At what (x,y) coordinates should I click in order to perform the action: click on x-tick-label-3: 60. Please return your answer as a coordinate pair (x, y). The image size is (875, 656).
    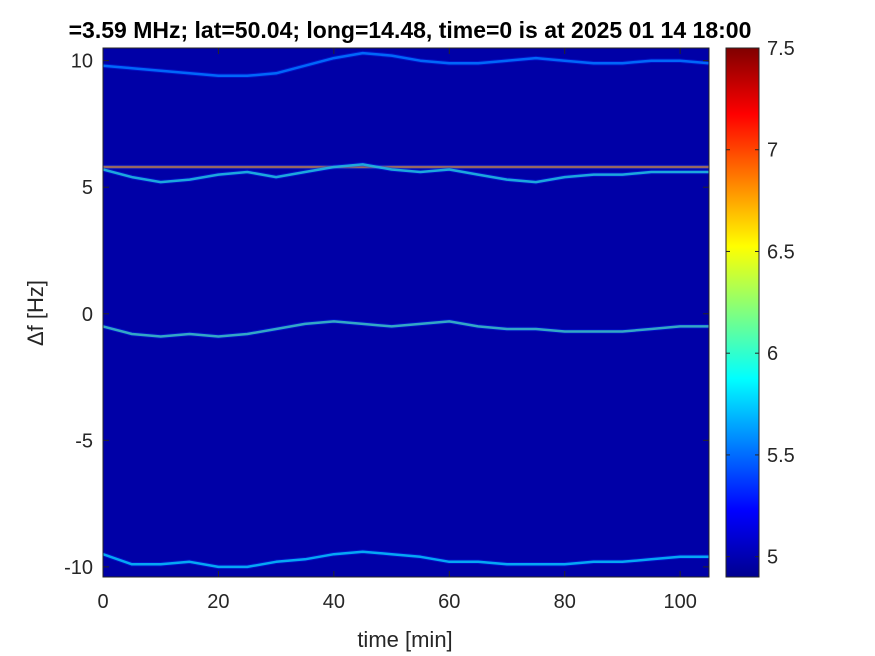
    Looking at the image, I should click on (449, 602).